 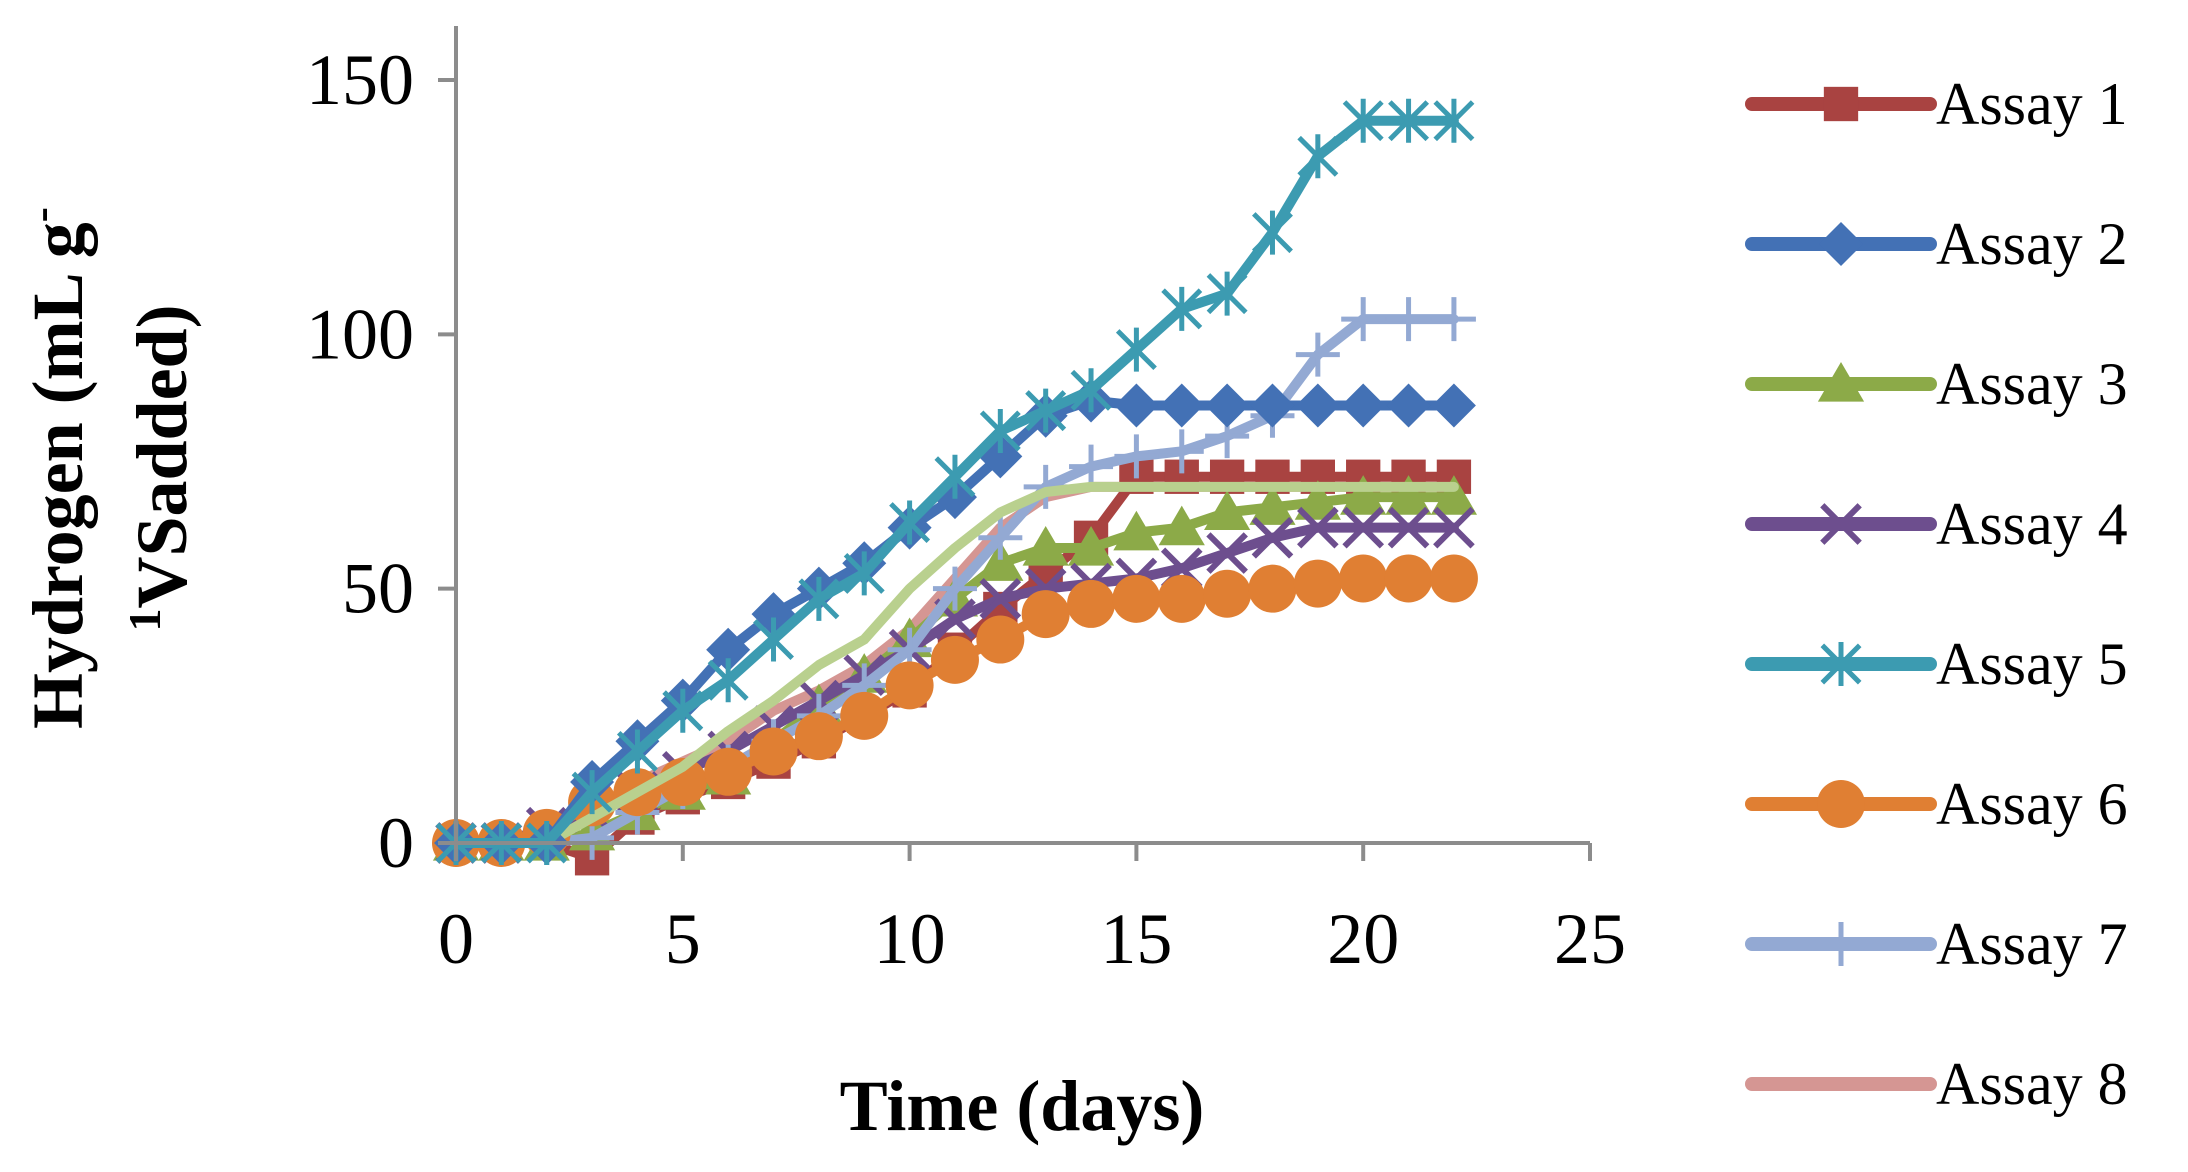 What do you see at coordinates (1363, 939) in the screenshot?
I see `x-tick-label: 20` at bounding box center [1363, 939].